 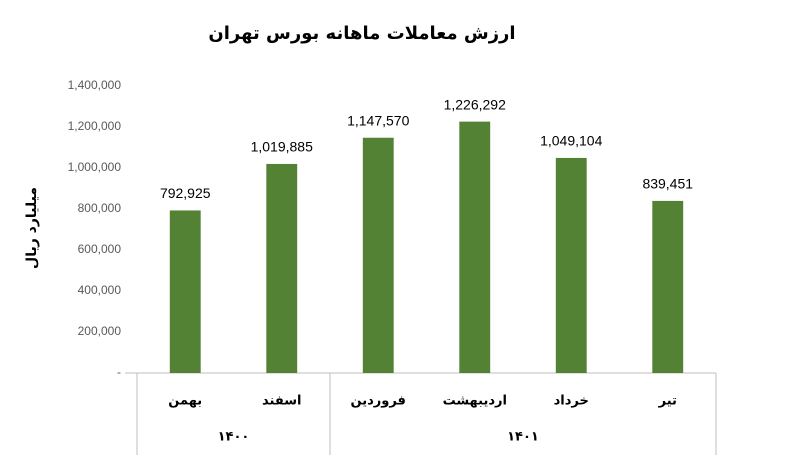 I want to click on value-label: 1,049,104, so click(x=571, y=141).